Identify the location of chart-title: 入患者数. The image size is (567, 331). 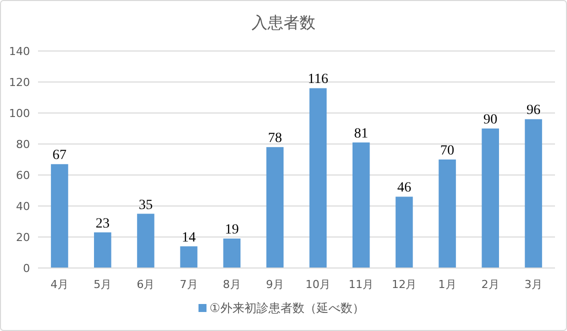
(284, 22).